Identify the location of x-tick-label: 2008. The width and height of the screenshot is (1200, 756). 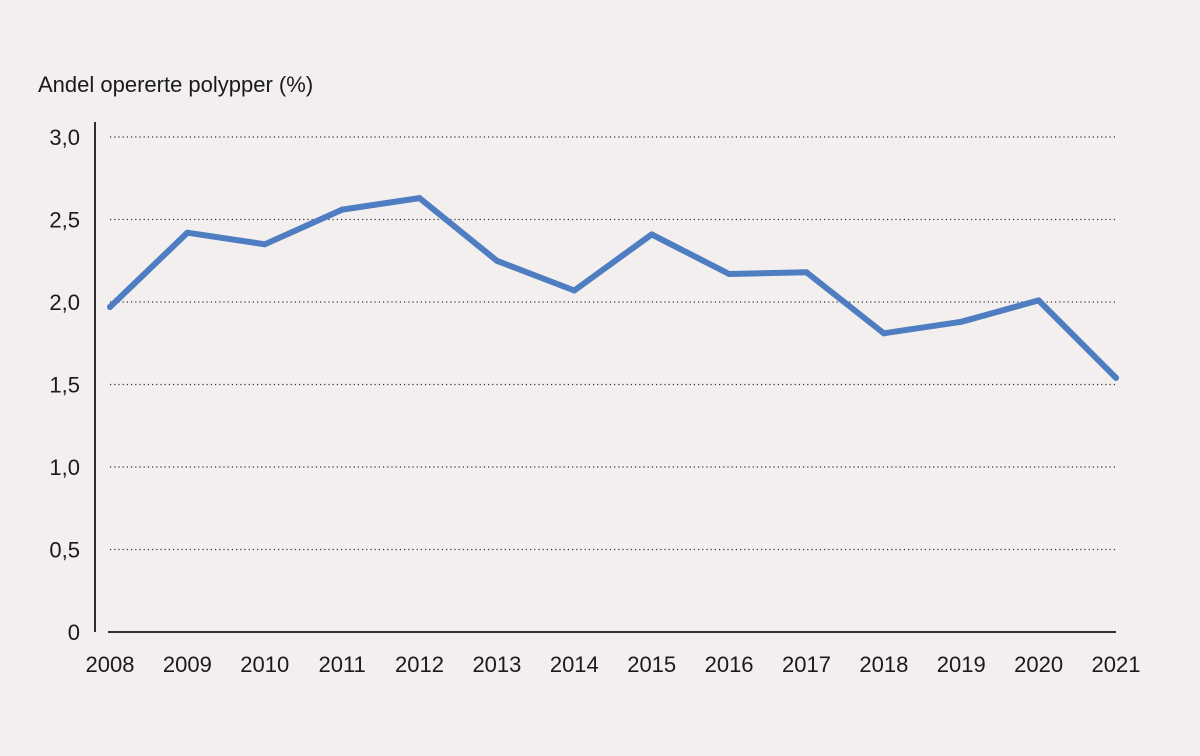
(110, 664).